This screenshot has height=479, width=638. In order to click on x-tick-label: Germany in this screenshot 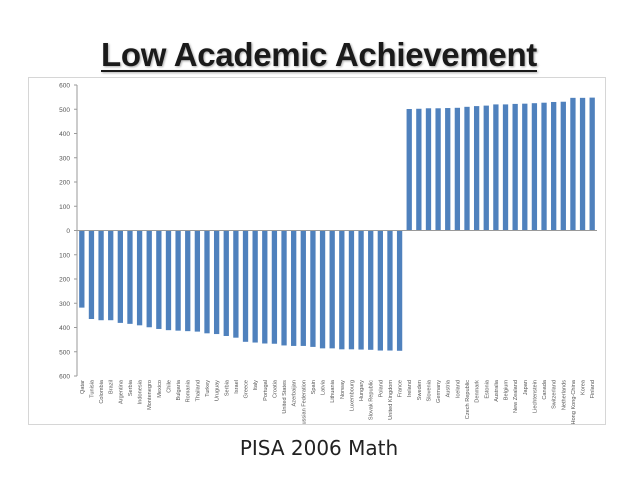, I will do `click(439, 391)`.